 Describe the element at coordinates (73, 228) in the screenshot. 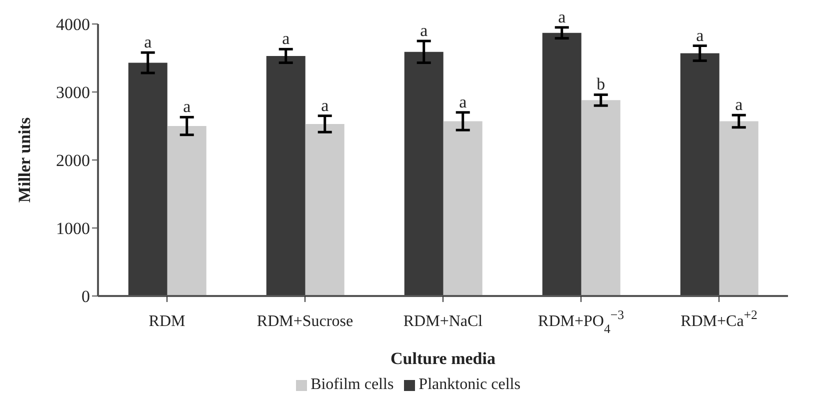

I see `y-tick-label: 1000` at that location.